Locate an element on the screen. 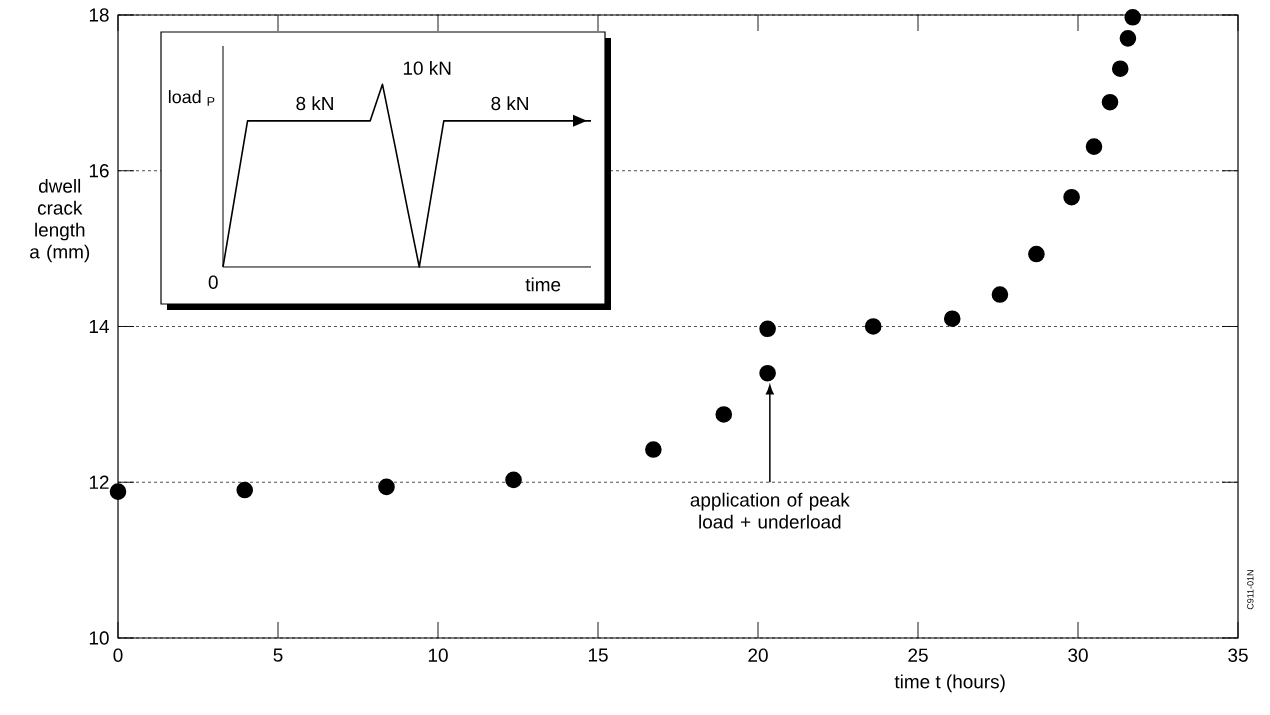 This screenshot has width=1270, height=715. y-axis-title: load $_{P}$ is located at coordinates (191, 98).